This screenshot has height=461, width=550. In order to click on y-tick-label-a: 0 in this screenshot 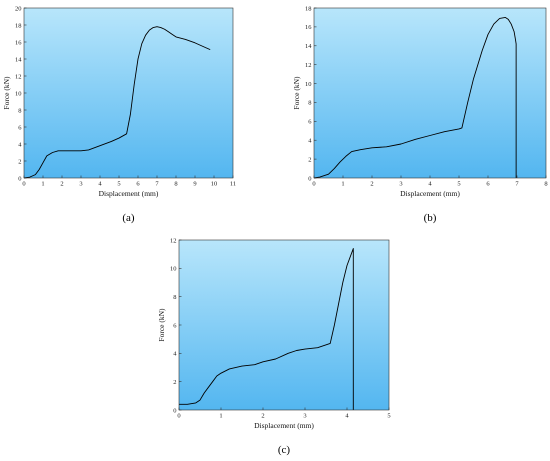, I will do `click(19, 178)`.